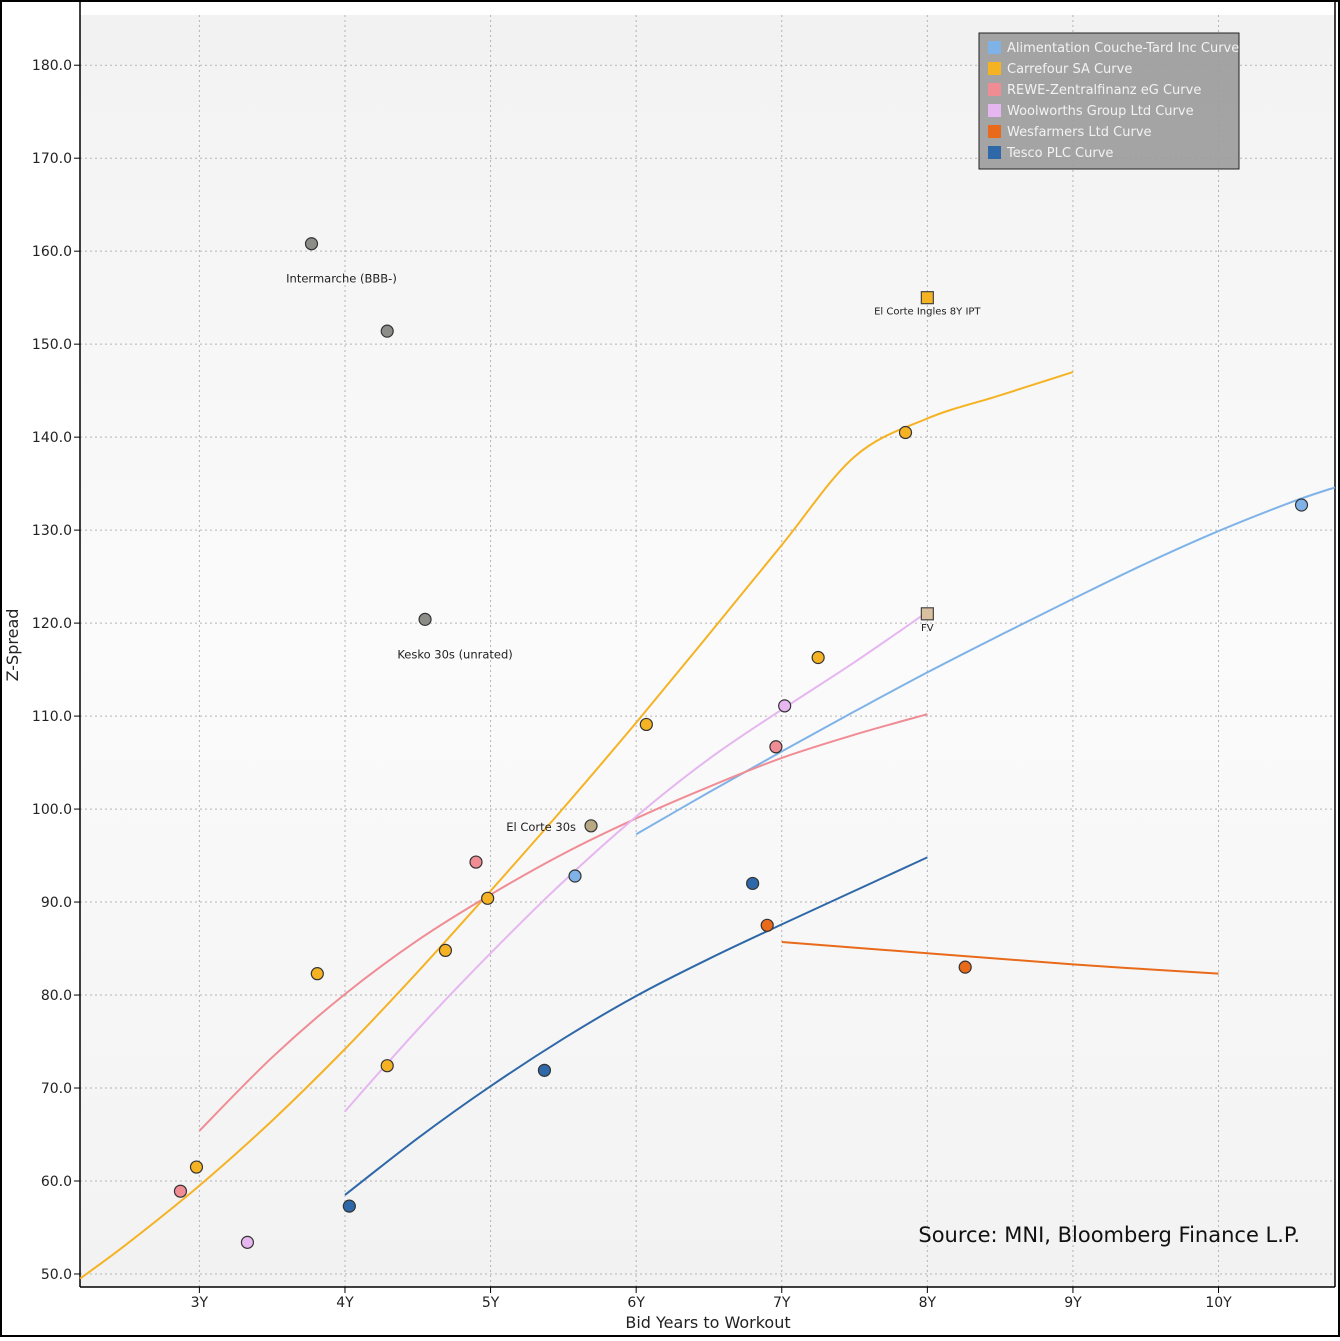 The image size is (1340, 1341). Describe the element at coordinates (56, 996) in the screenshot. I see `y-tick-label: 80.0` at that location.